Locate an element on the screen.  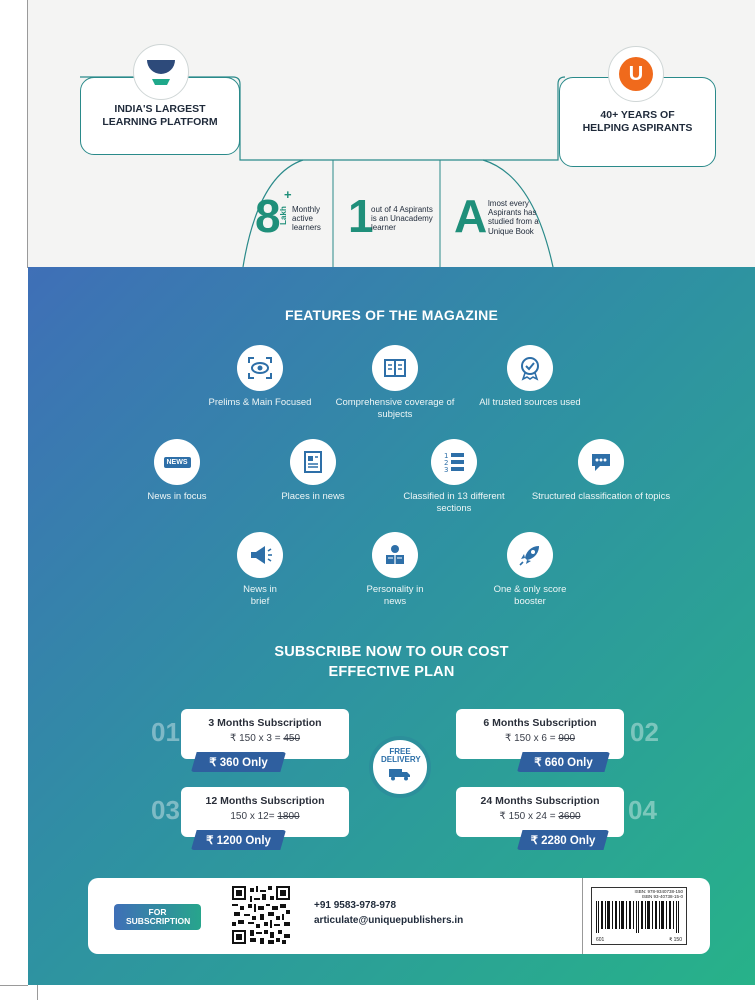
plan-title: 24 Months Subscription is located at coordinates (540, 801).